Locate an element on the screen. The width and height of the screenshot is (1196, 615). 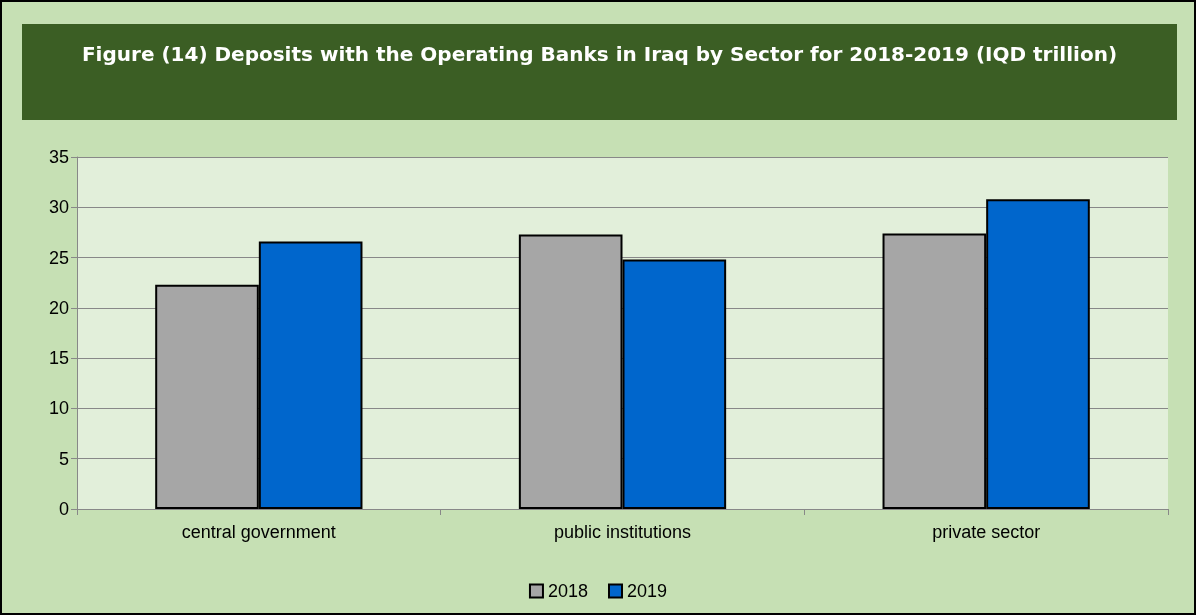
legend-label: 2019 is located at coordinates (647, 591).